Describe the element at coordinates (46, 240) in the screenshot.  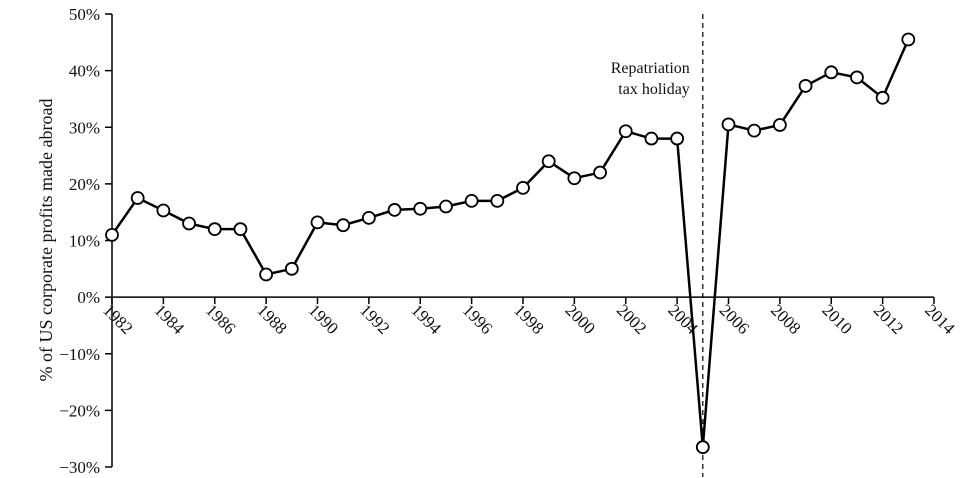
I see `y-axis-label: % of US corporate profits made abroad` at that location.